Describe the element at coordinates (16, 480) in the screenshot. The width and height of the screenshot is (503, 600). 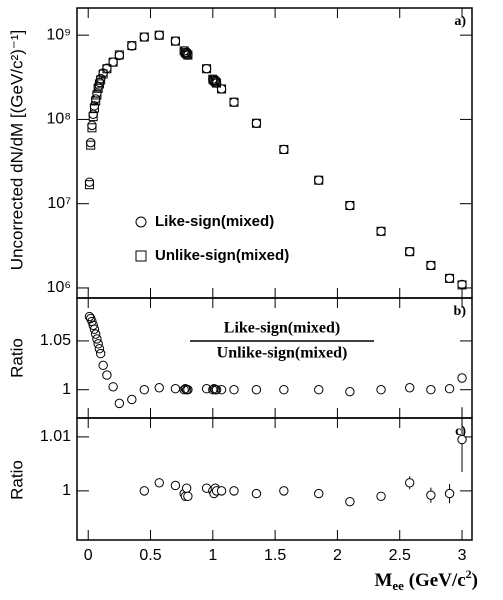
I see `y-axis-label: Ratio` at that location.